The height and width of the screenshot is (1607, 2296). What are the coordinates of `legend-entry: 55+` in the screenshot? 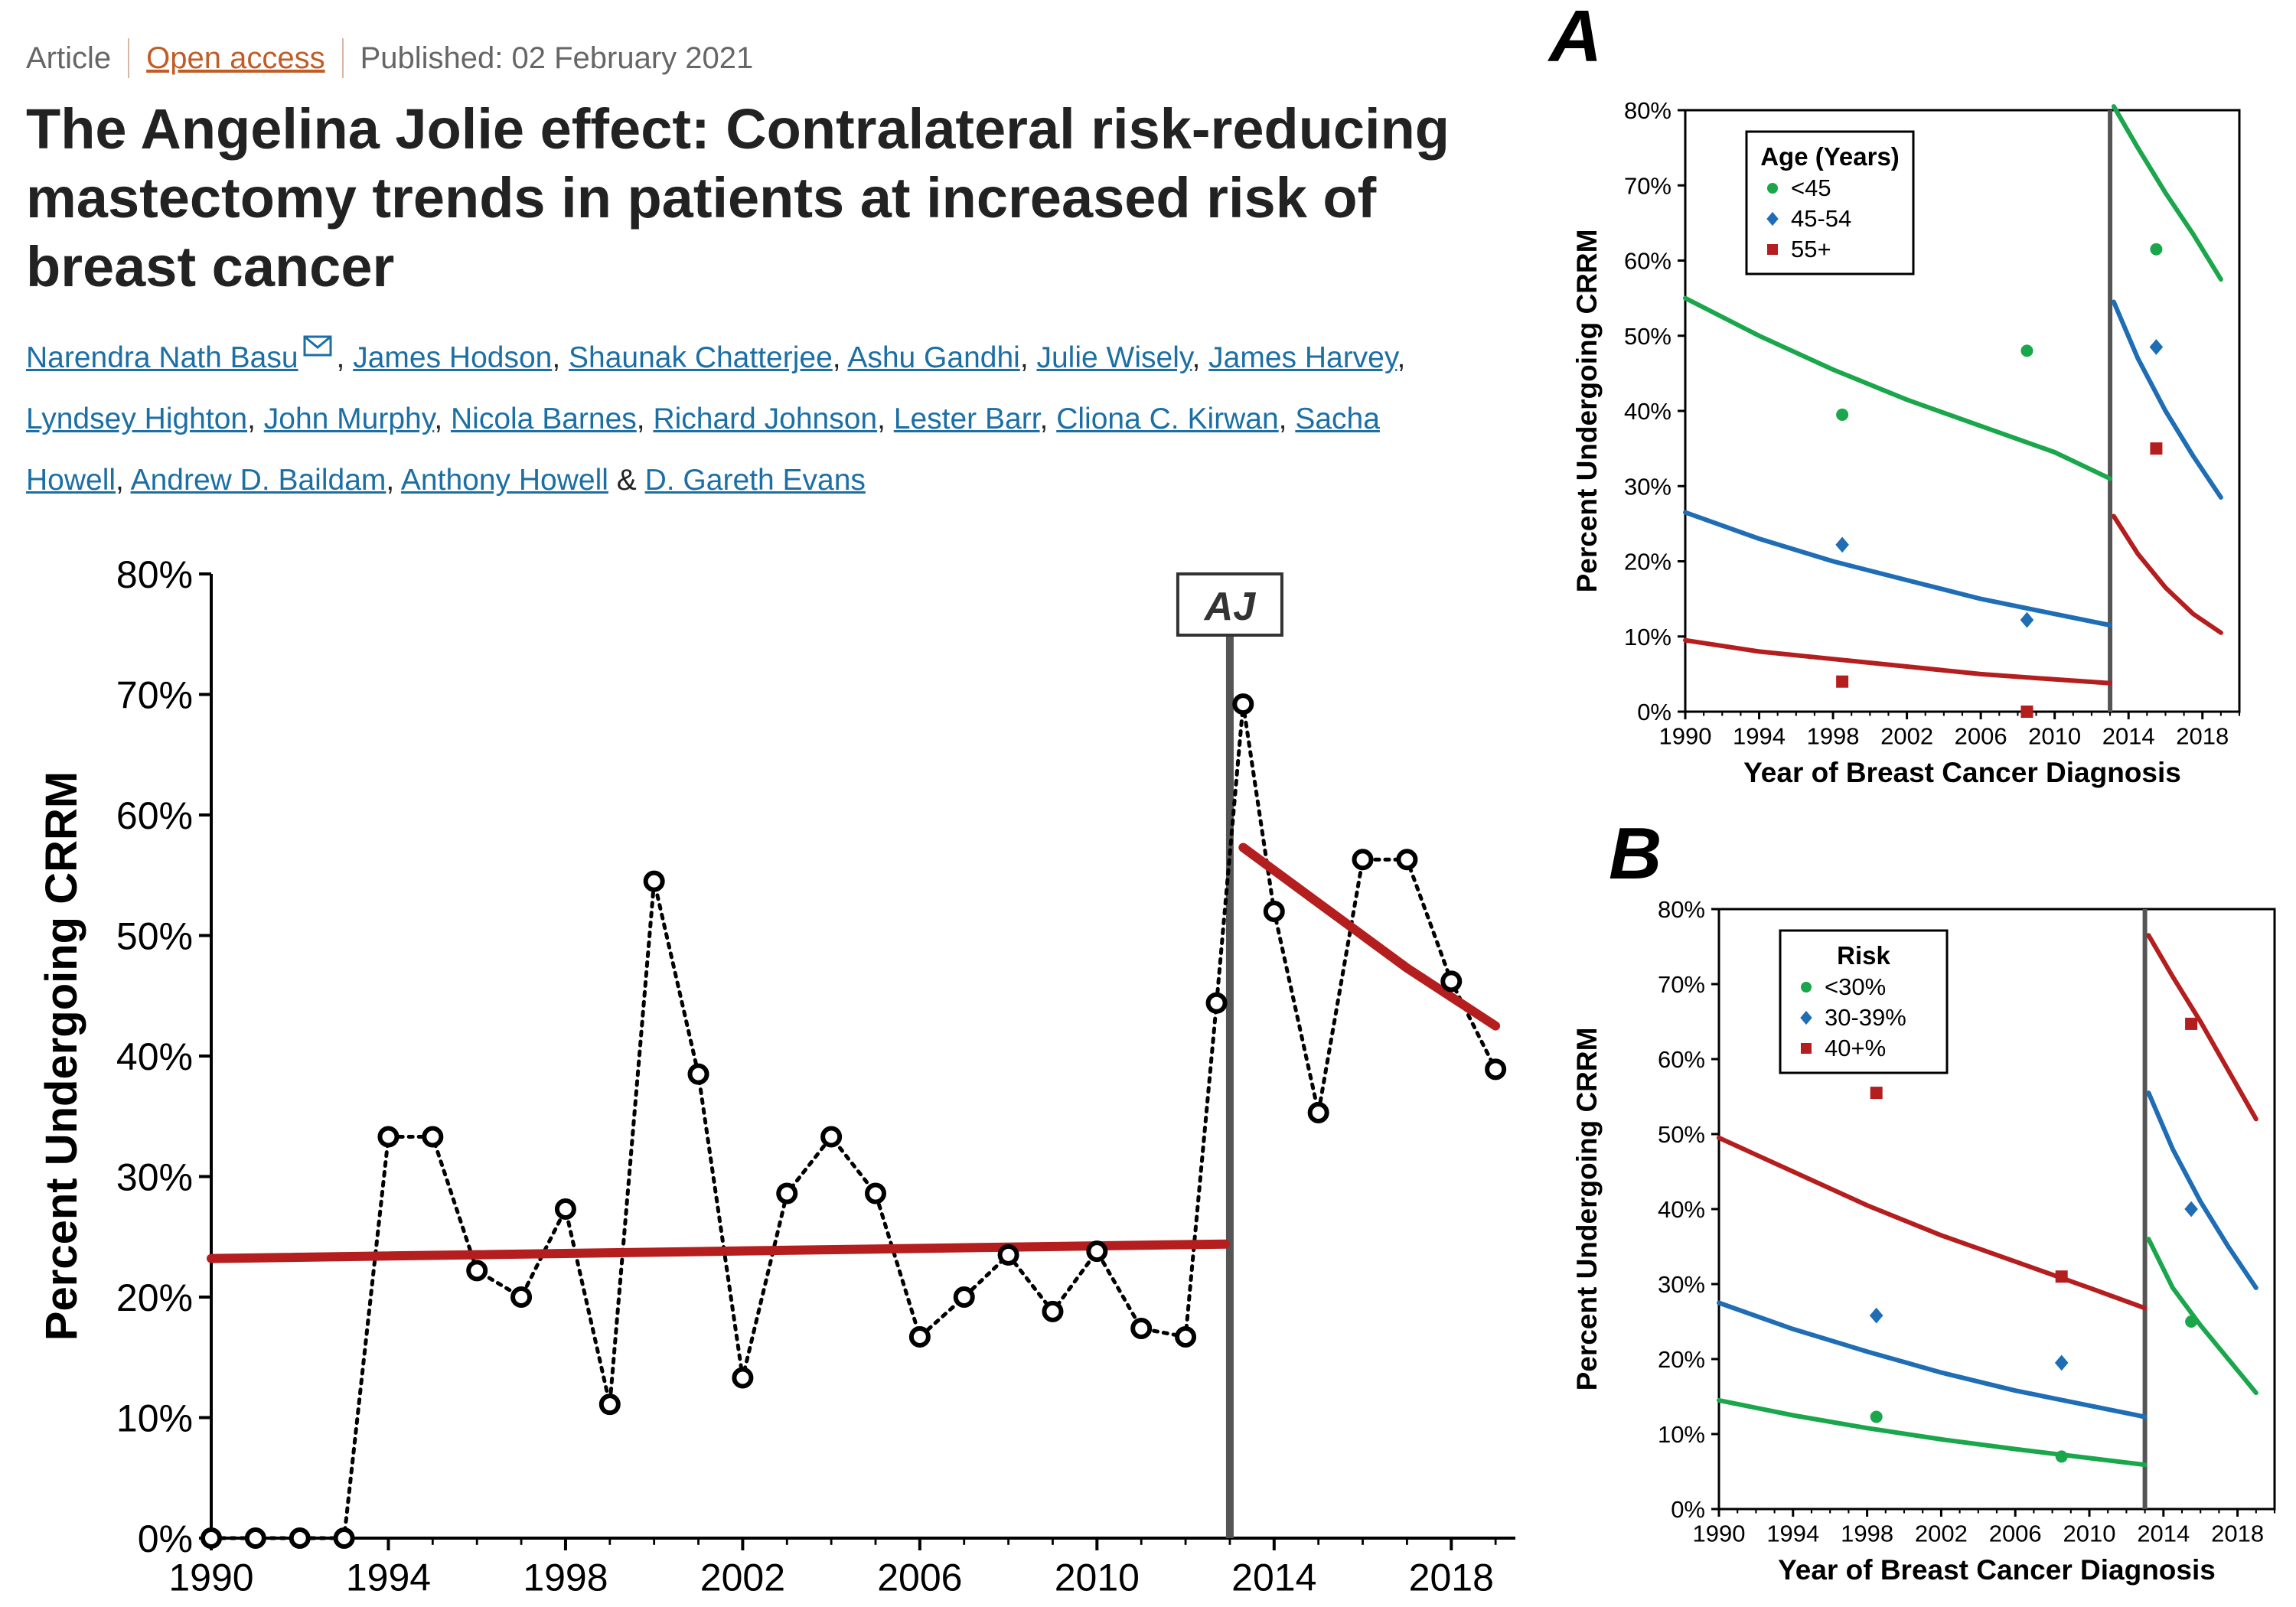 It's located at (1811, 249).